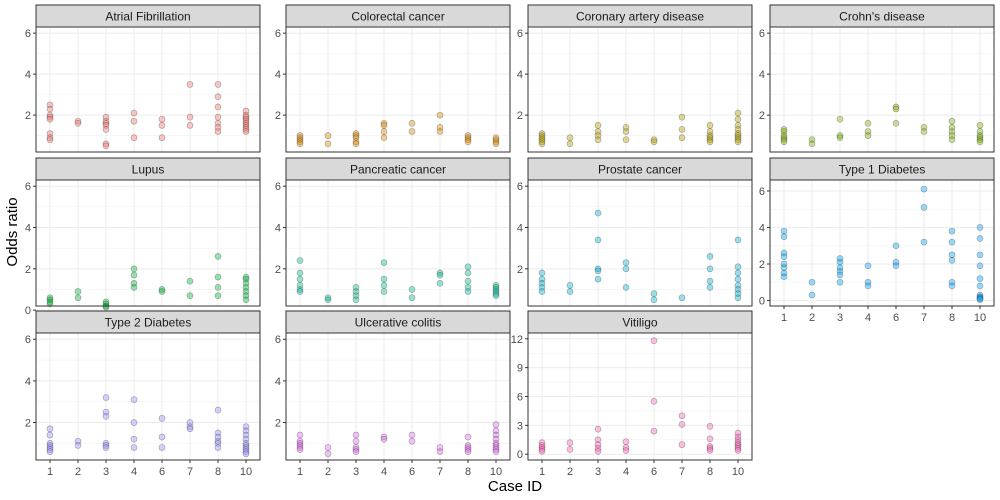 The height and width of the screenshot is (500, 1000). What do you see at coordinates (840, 318) in the screenshot?
I see `x-tick-label: 3` at bounding box center [840, 318].